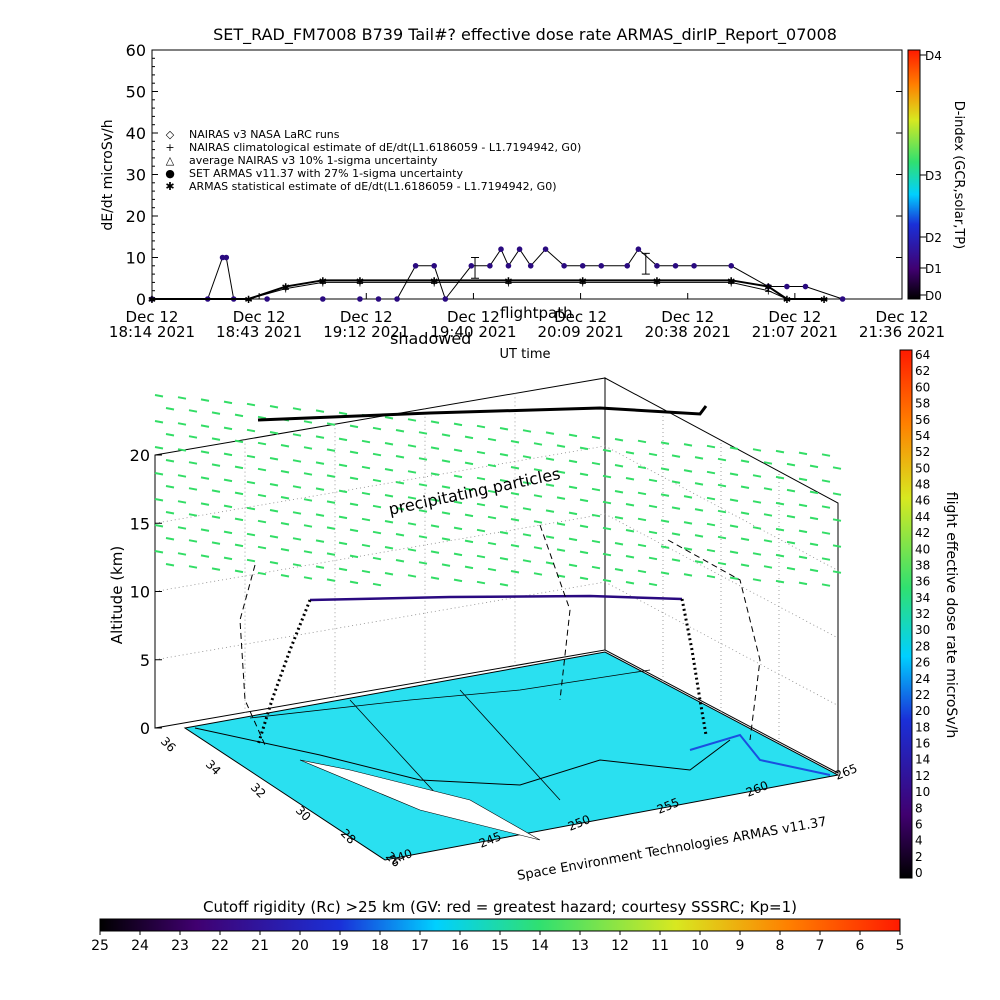 This screenshot has height=1000, width=1000. I want to click on cutoff-tick-label: 9, so click(740, 946).